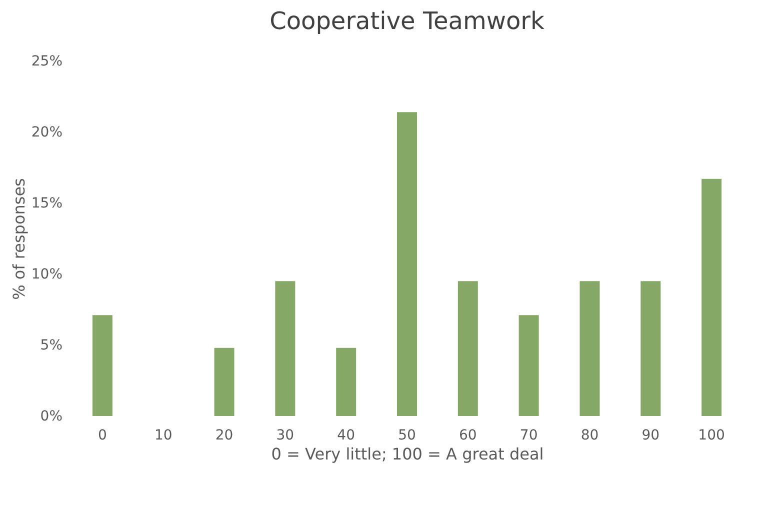  I want to click on y-axis-title: % of responses, so click(18, 239).